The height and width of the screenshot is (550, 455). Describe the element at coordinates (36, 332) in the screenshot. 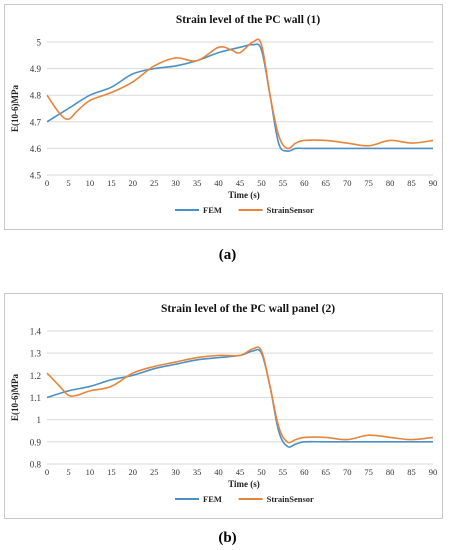

I see `y-tick-label: 1.4` at that location.